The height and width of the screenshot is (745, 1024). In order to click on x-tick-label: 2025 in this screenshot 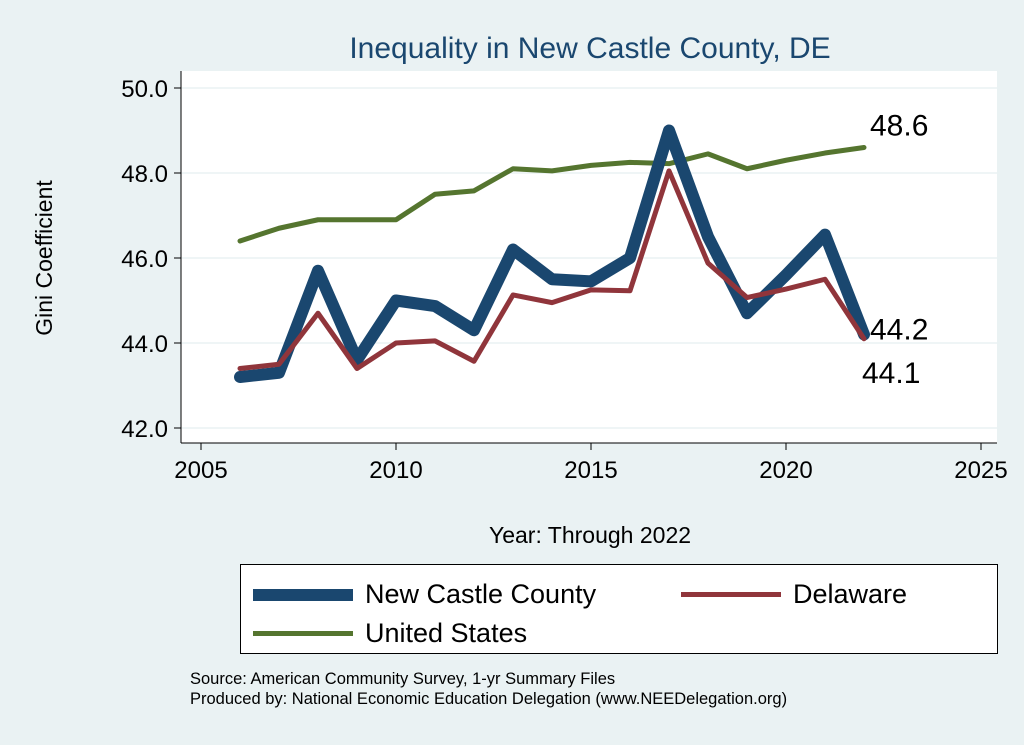, I will do `click(980, 470)`.